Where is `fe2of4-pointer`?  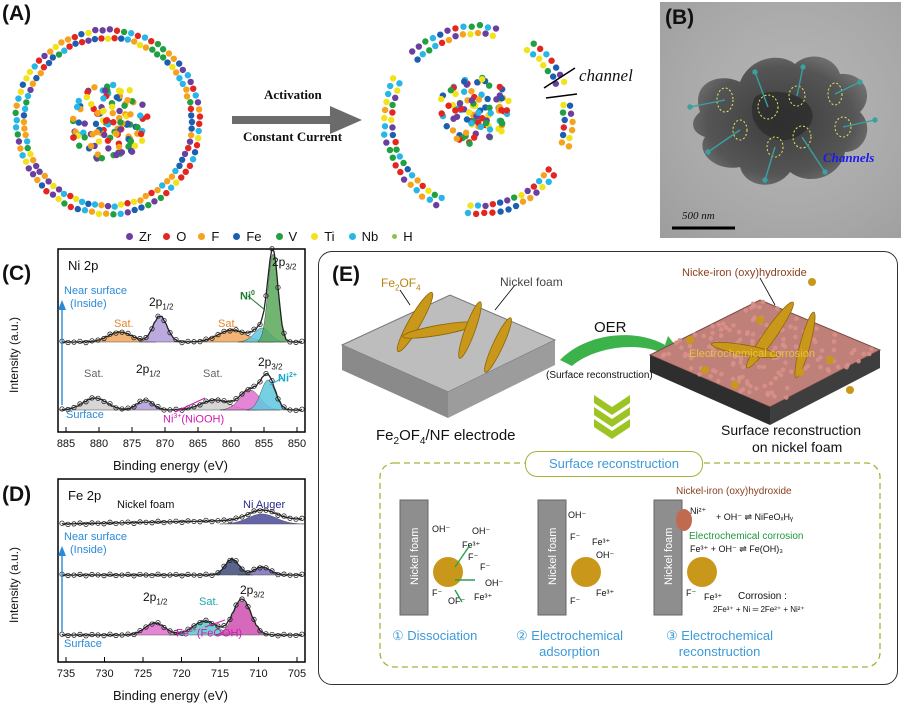 fe2of4-pointer is located at coordinates (405, 297).